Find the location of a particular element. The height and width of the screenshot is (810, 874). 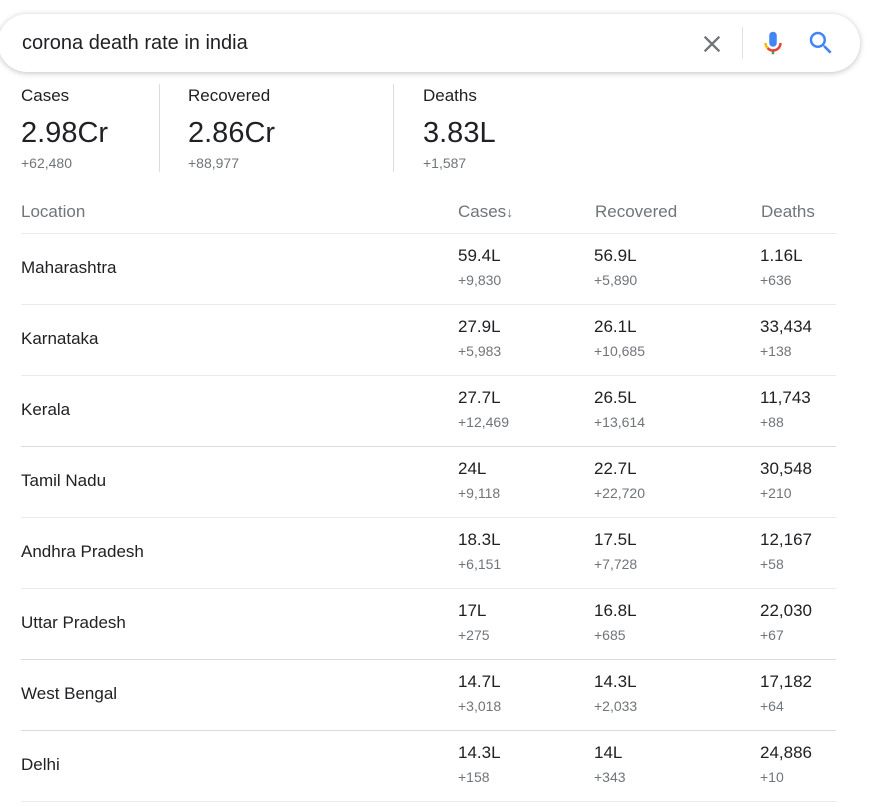

deaths-value: 22,030 is located at coordinates (786, 610).